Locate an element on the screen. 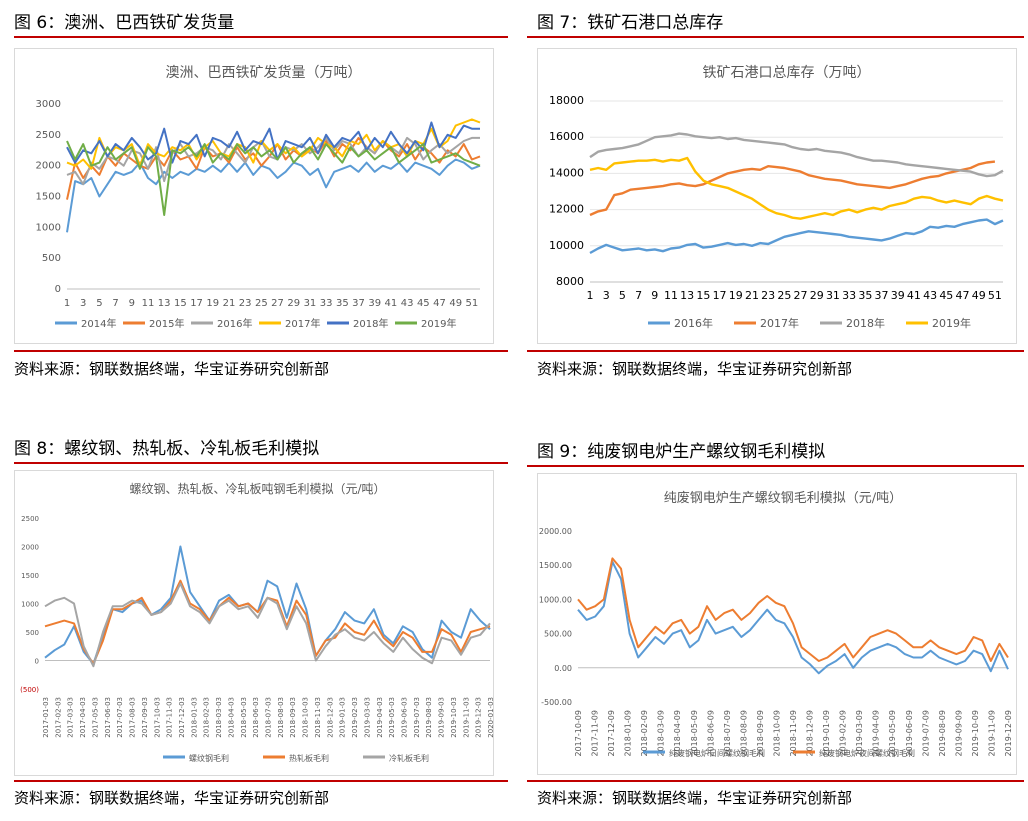 The height and width of the screenshot is (821, 1028). x-tick-label: 1 is located at coordinates (67, 303).